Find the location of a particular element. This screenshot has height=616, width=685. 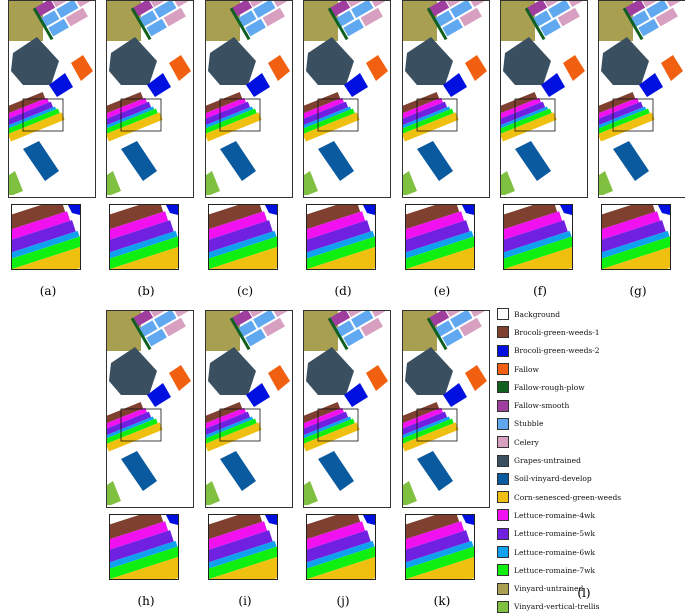

panel-caption-h: (h) is located at coordinates (146, 601).